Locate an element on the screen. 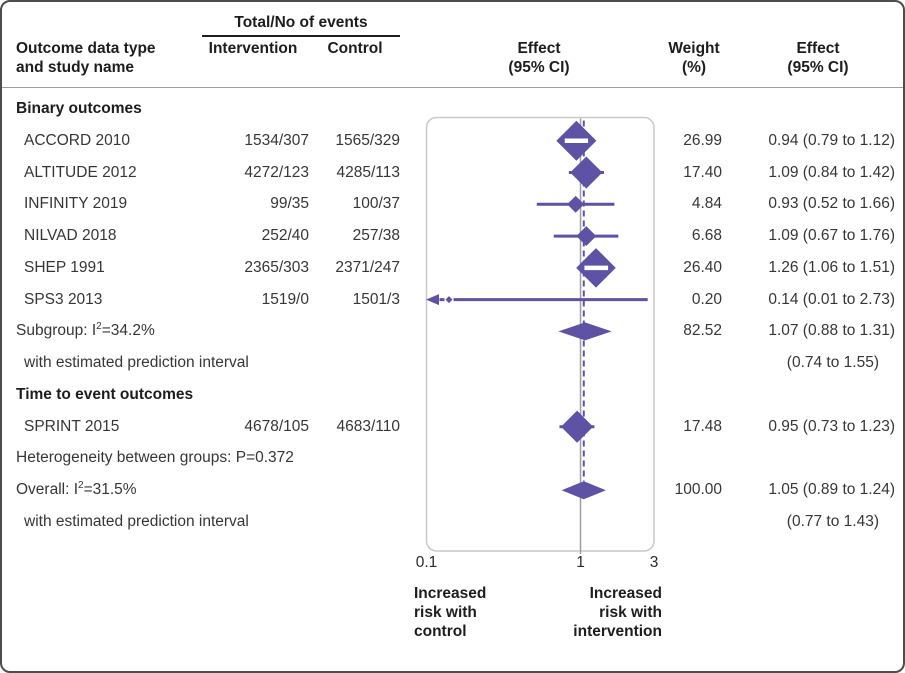 The width and height of the screenshot is (905, 673). row-label: NILVAD 2018 is located at coordinates (70, 236).